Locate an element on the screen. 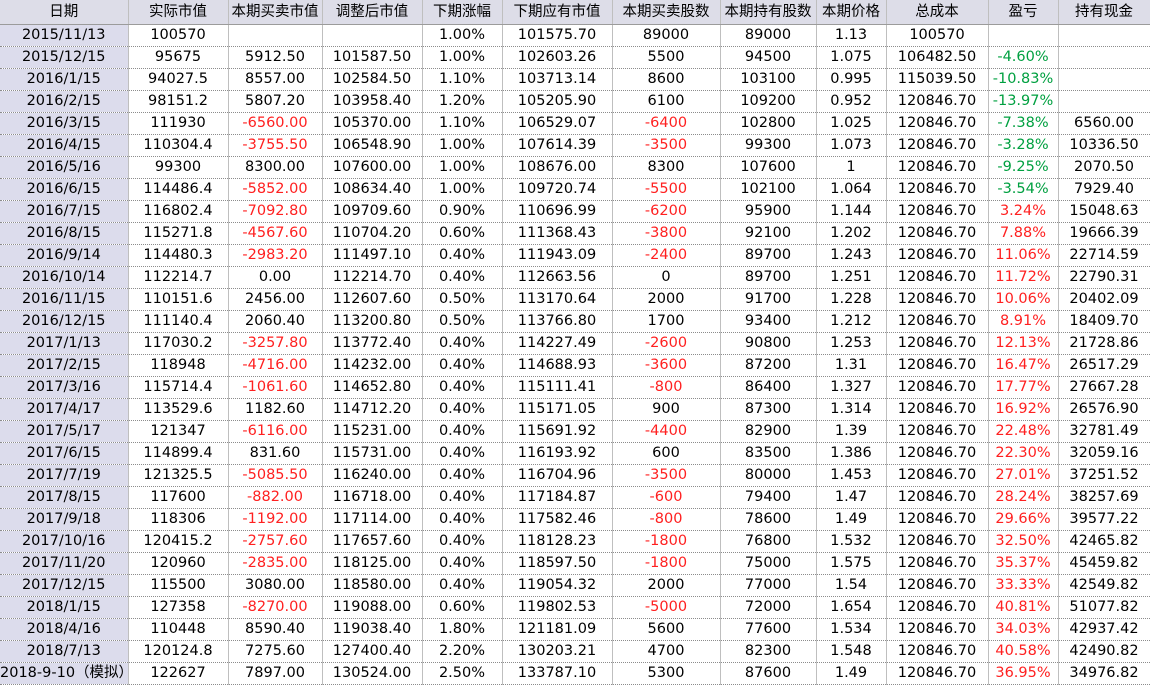 The height and width of the screenshot is (689, 1150). trade-value-cell: 0.00 is located at coordinates (275, 277).